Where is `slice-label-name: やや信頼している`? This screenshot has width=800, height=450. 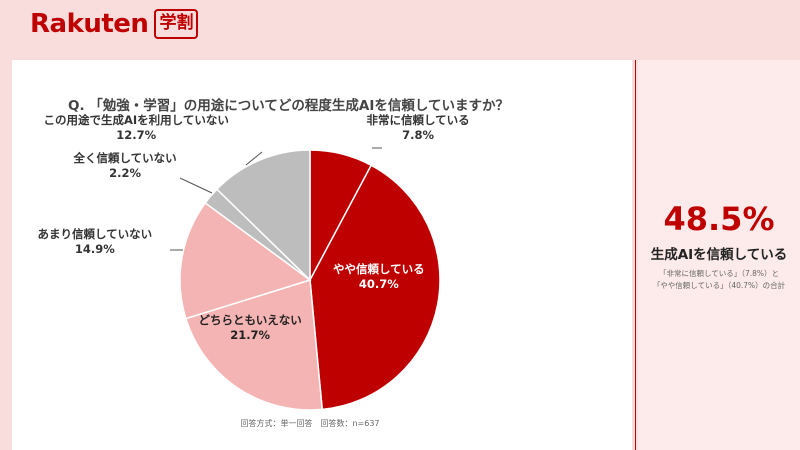
slice-label-name: やや信頼している is located at coordinates (379, 269).